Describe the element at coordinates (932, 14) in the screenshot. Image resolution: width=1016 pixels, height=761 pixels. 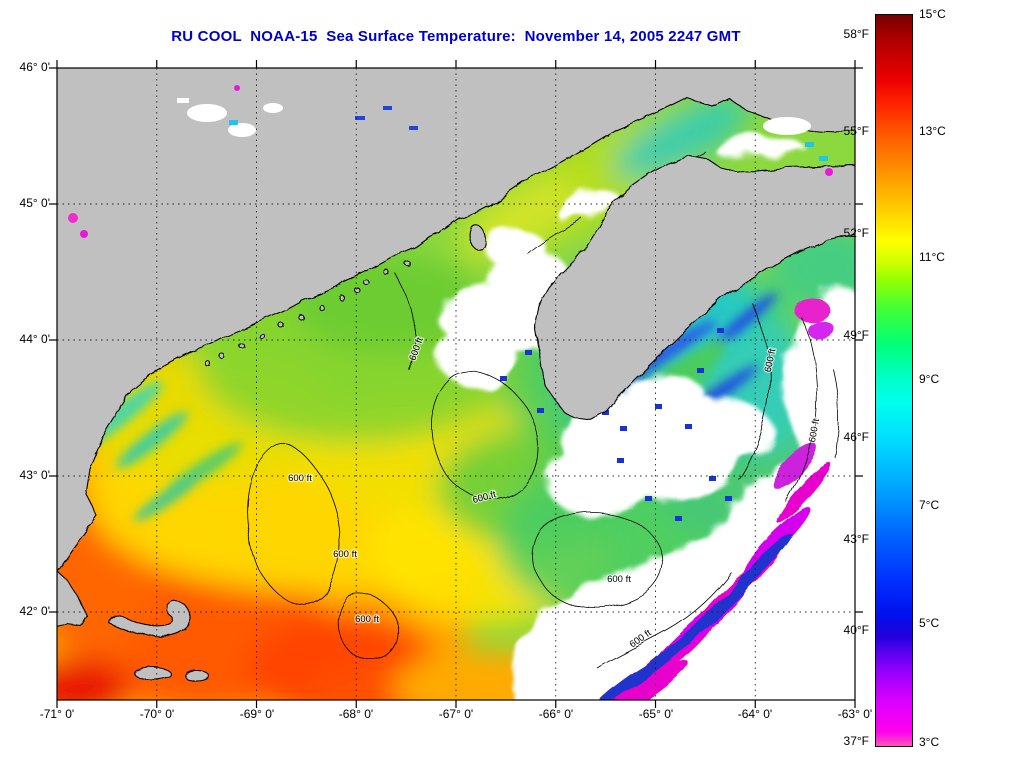
I see `colorbar-c-label: 15°C` at that location.